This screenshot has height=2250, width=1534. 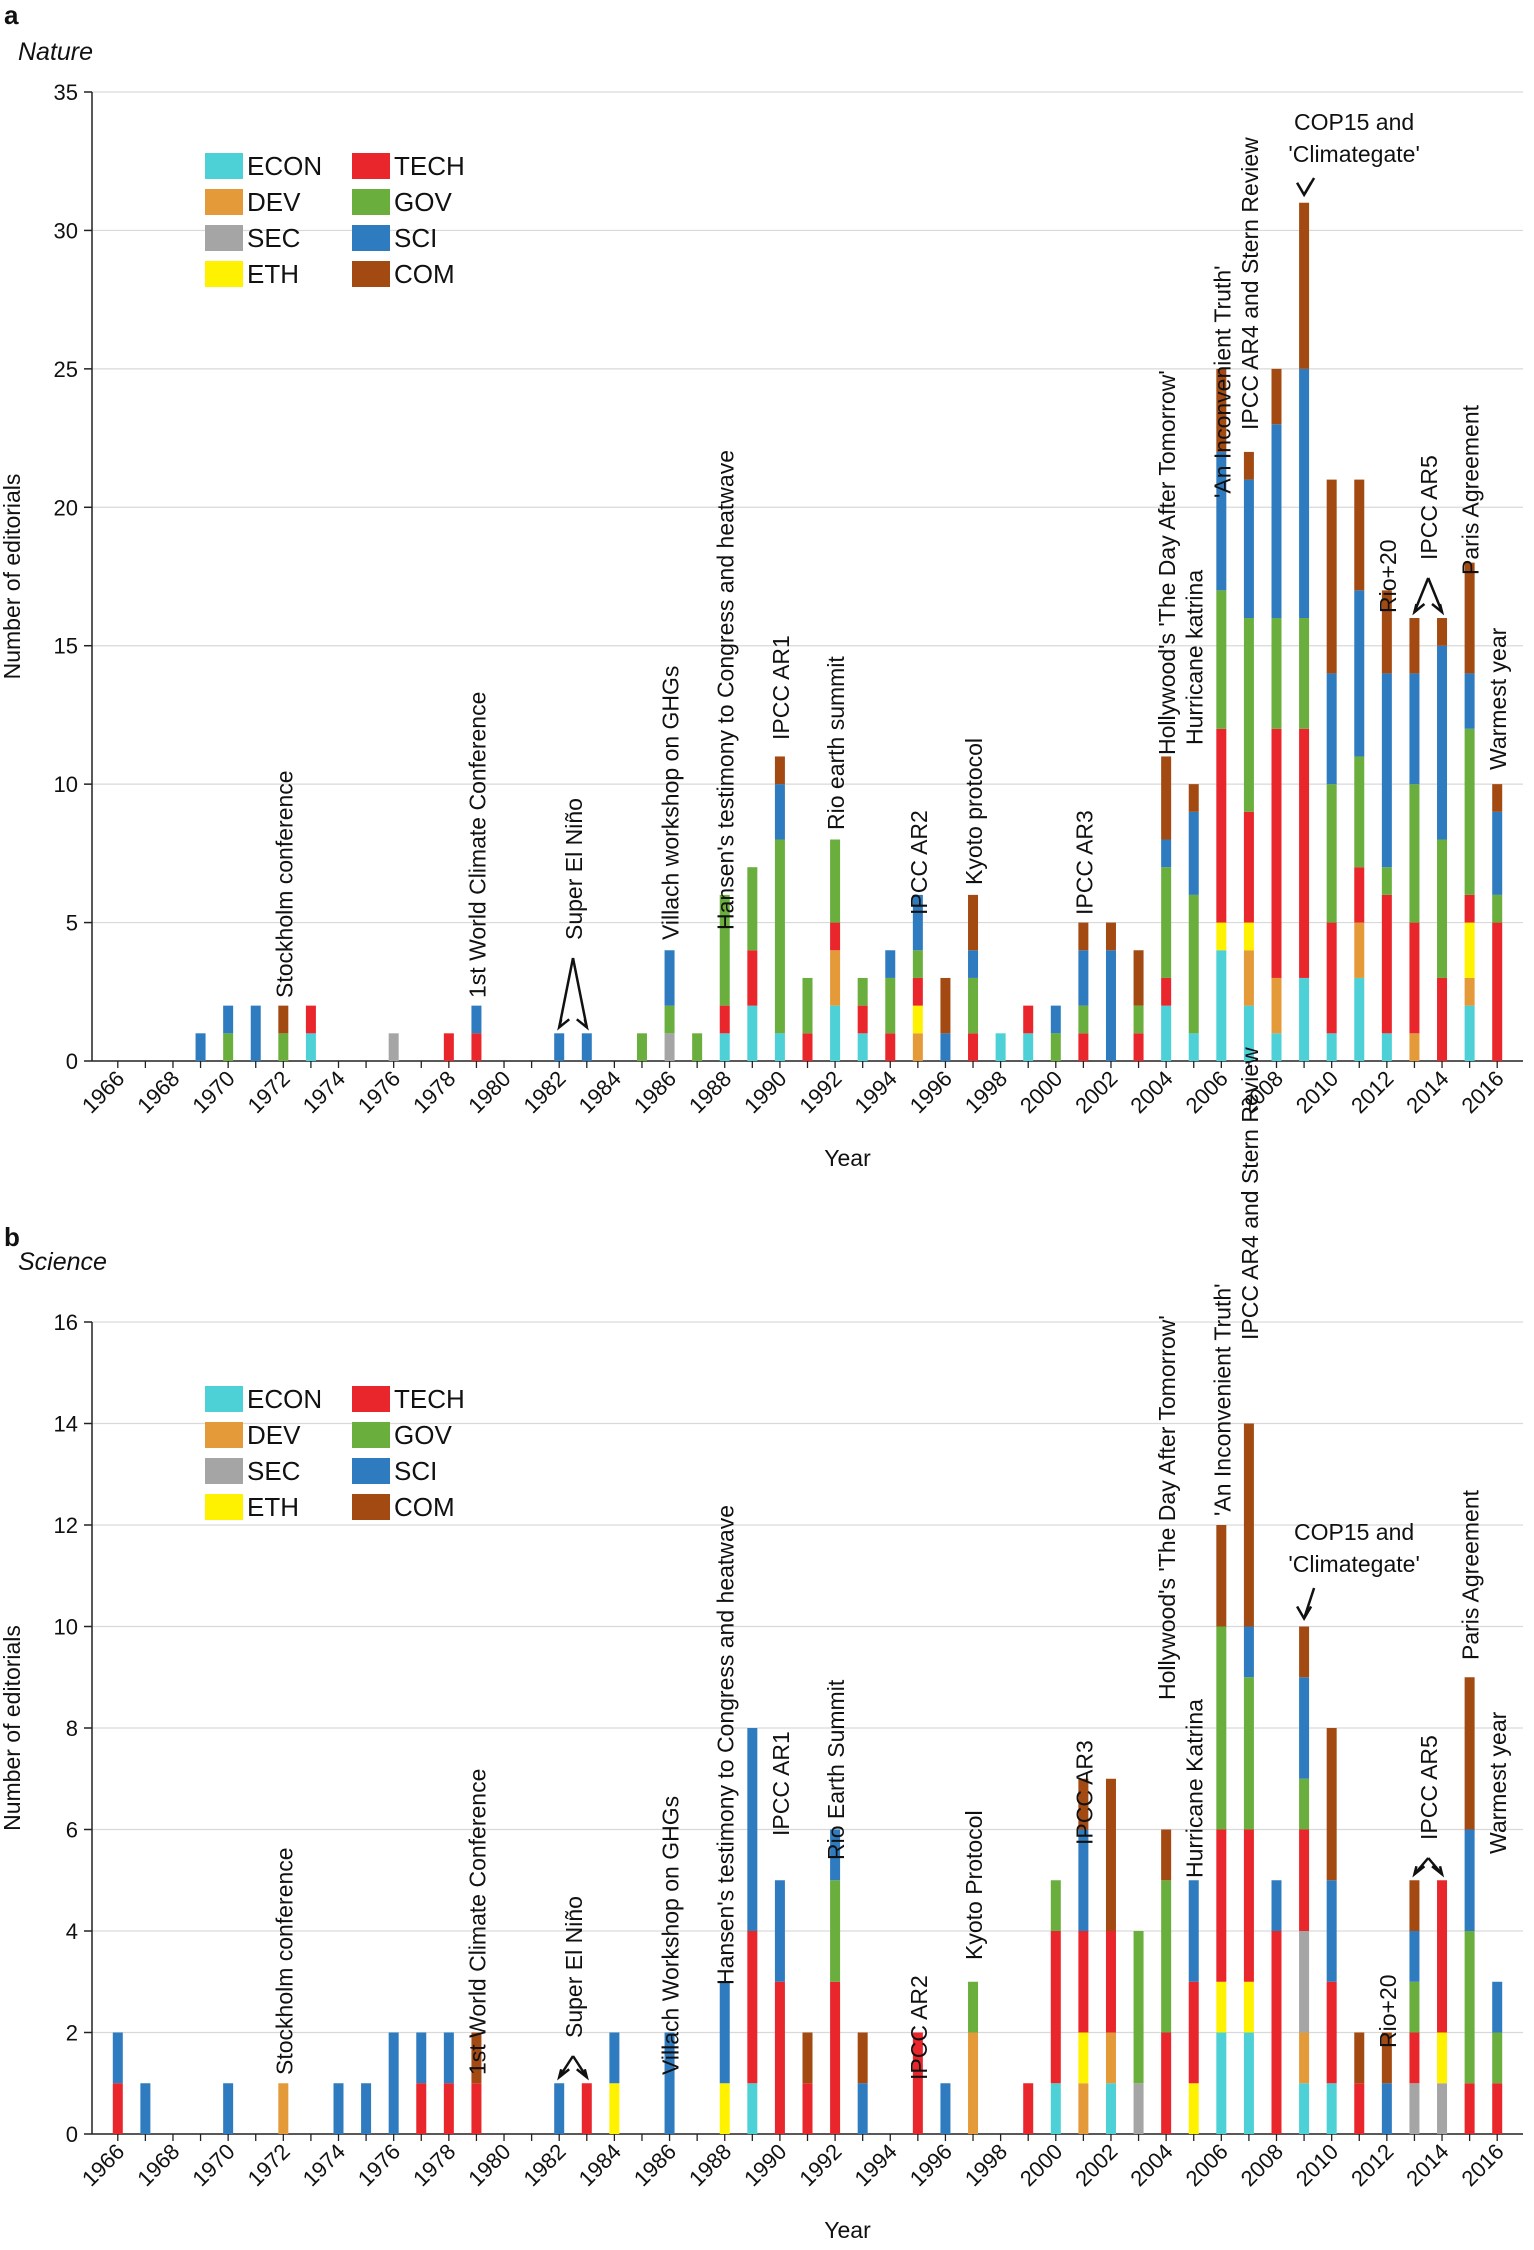 What do you see at coordinates (72, 1061) in the screenshot?
I see `y-tick-label: 0` at bounding box center [72, 1061].